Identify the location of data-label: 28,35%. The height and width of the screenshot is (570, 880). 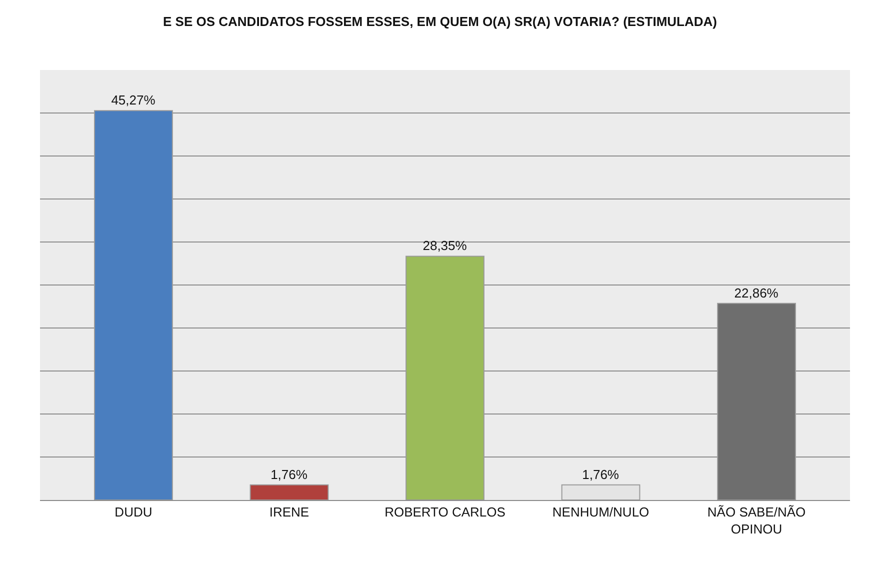
(445, 246).